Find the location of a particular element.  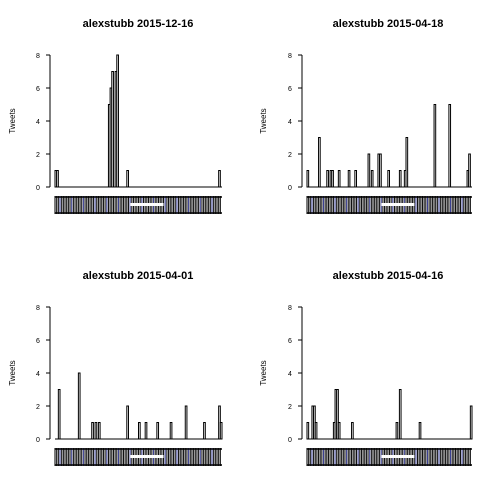

chart-title: alexstubb 2015-04-18 is located at coordinates (388, 24).